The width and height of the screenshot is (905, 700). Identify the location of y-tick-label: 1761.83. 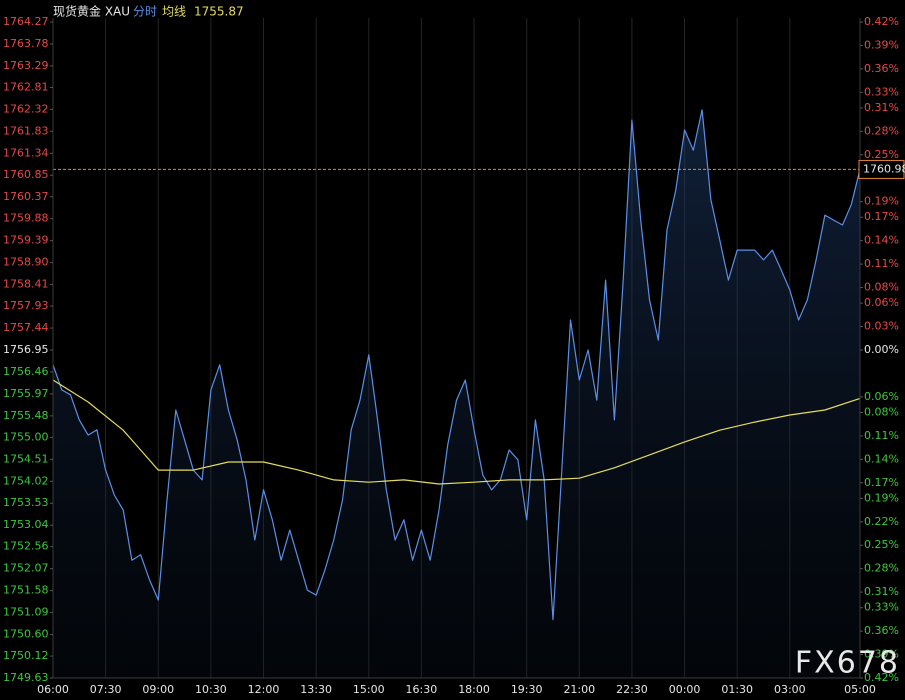
(26, 130).